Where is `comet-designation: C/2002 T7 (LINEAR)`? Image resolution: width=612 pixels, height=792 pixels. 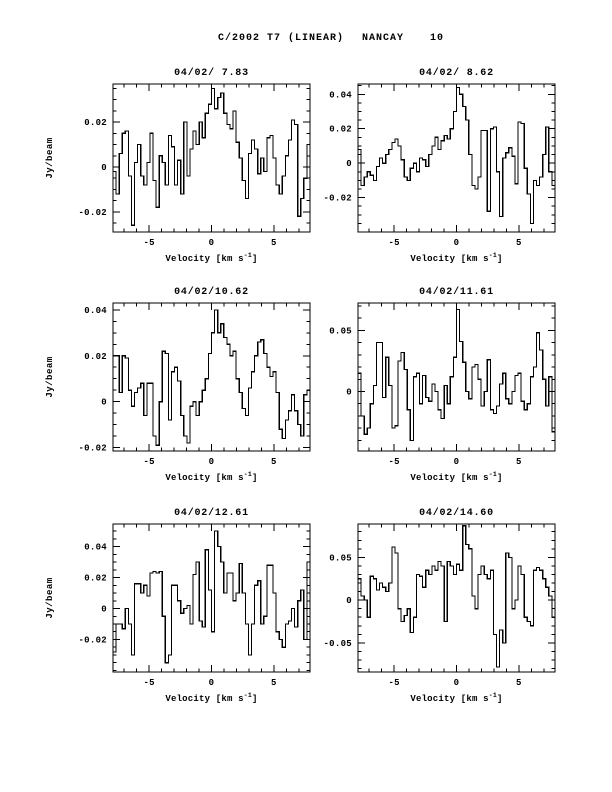
comet-designation: C/2002 T7 (LINEAR) is located at coordinates (281, 38).